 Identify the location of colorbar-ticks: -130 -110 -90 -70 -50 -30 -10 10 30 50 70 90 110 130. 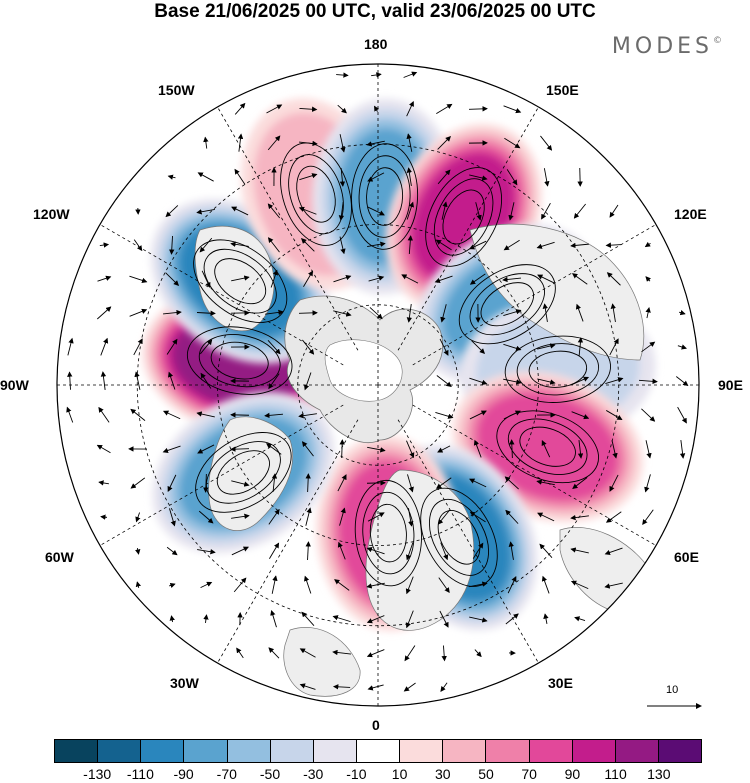
(378, 774).